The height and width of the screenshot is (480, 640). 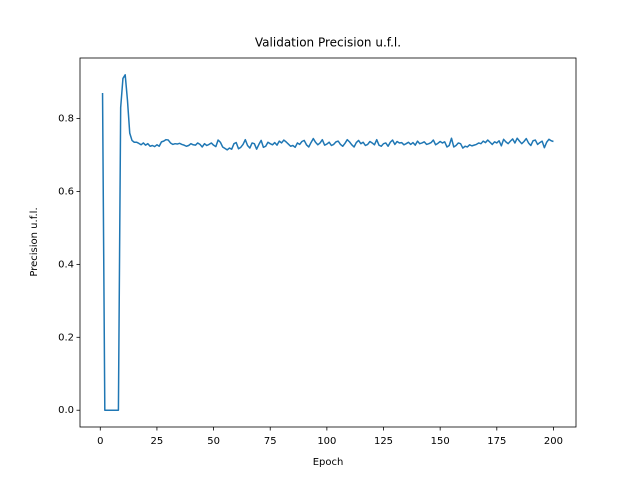 What do you see at coordinates (326, 441) in the screenshot?
I see `x-tick-label: 100` at bounding box center [326, 441].